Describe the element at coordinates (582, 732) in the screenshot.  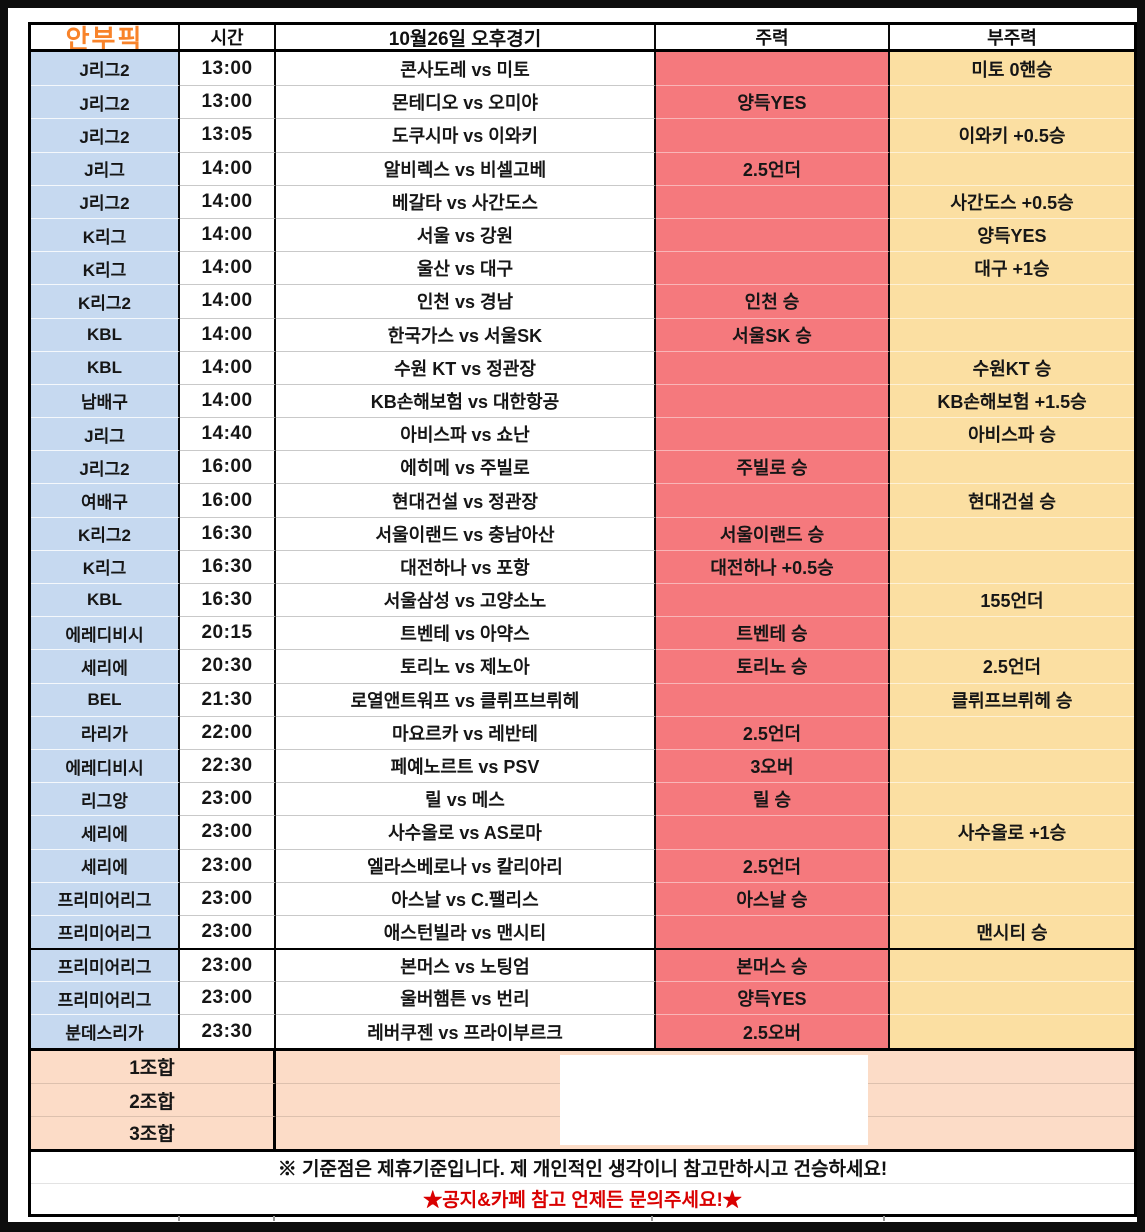
I see `match-row: 라리가 22:00 마요르카 vs 레반테 2.5언더` at that location.